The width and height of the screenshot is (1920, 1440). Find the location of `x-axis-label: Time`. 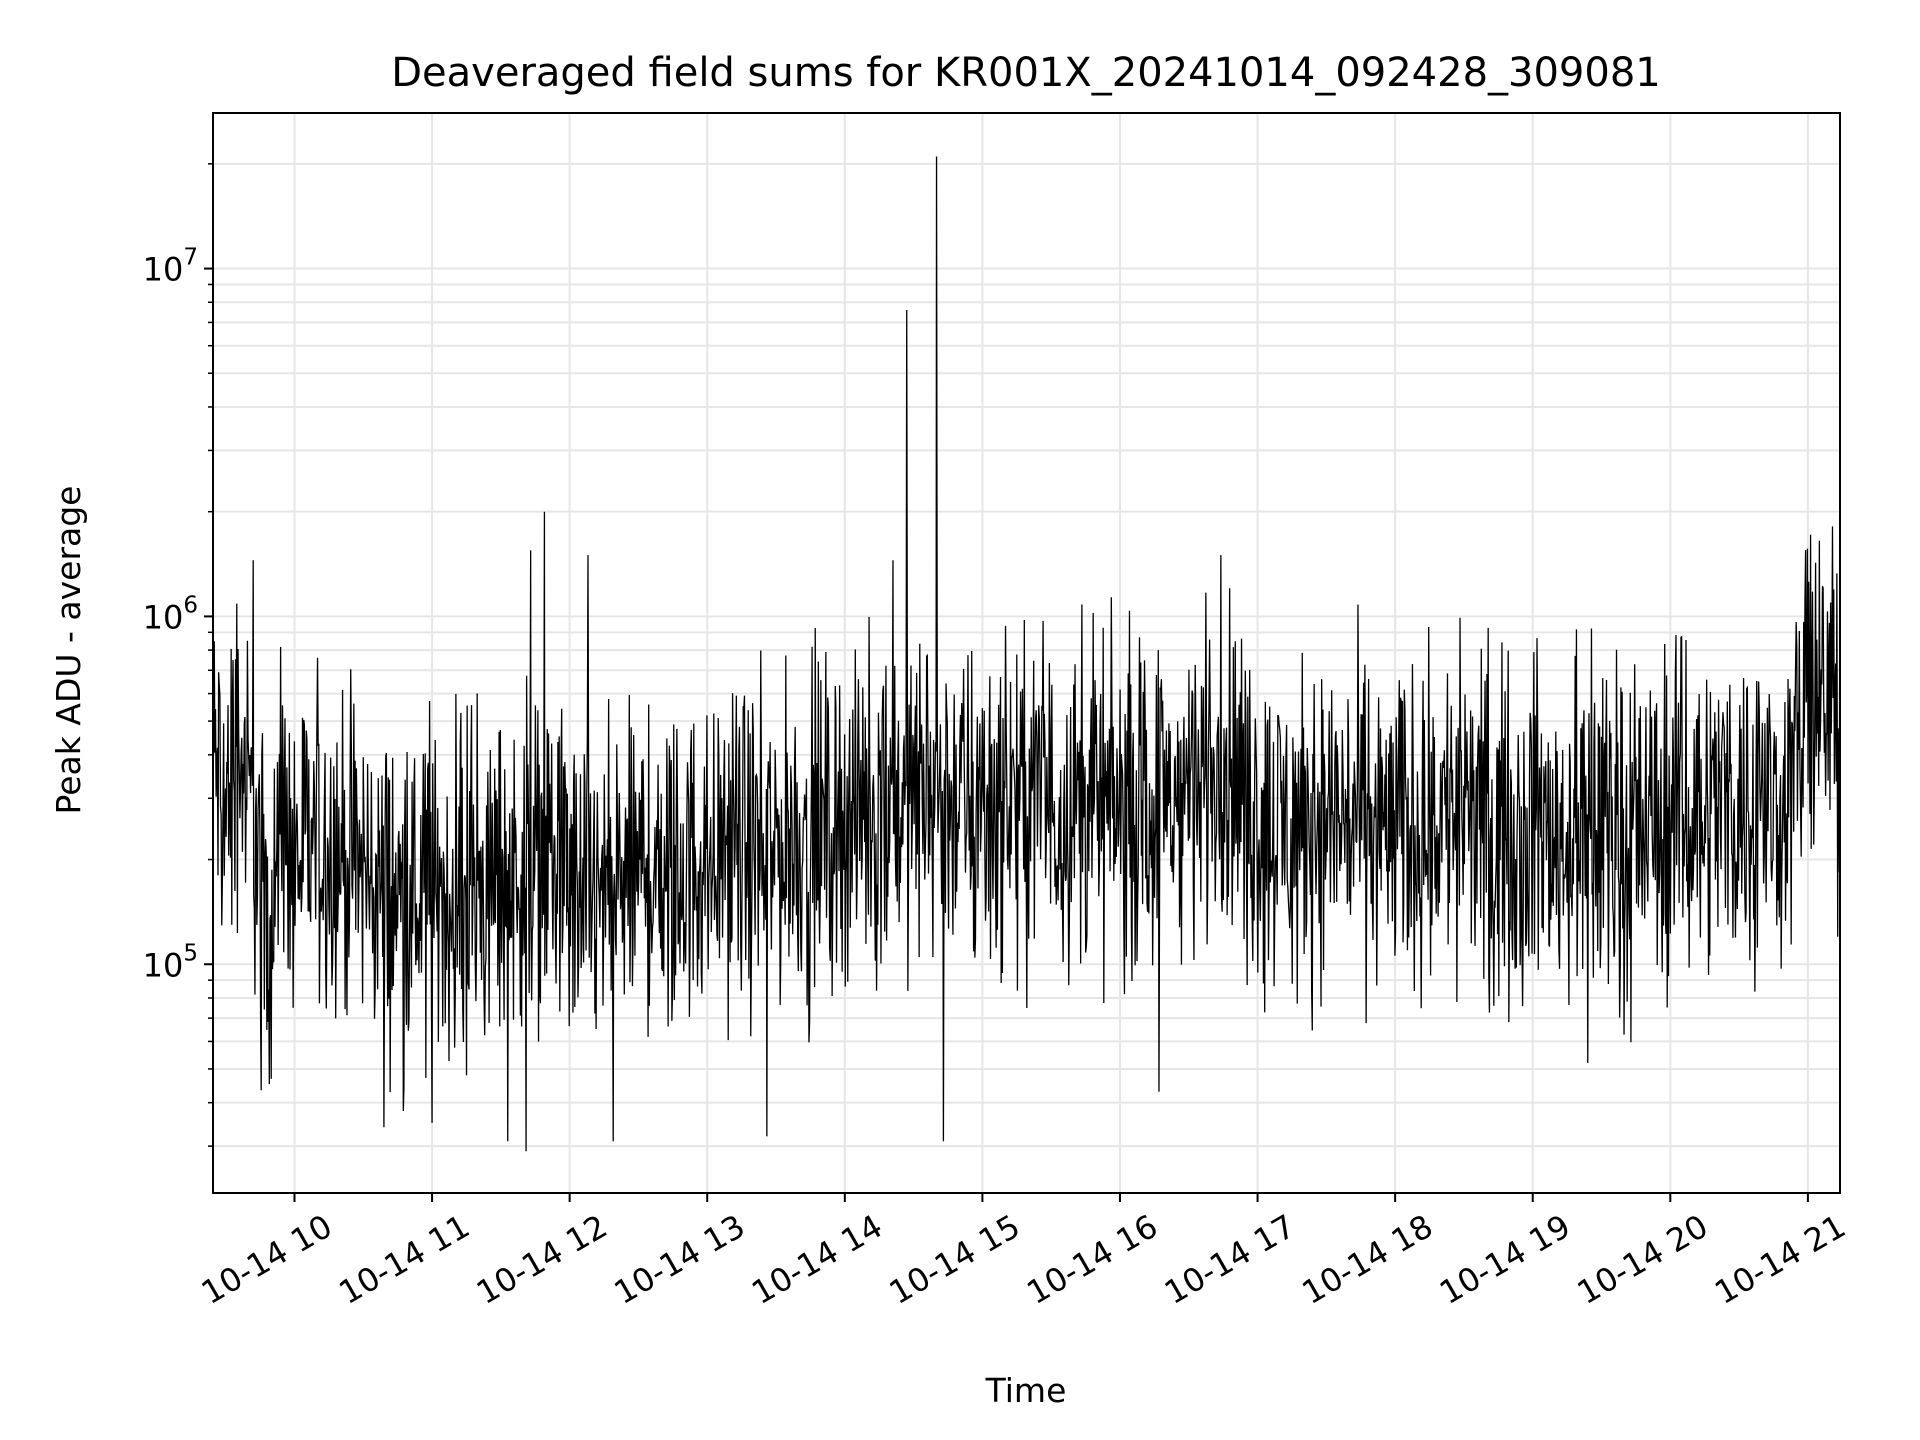

x-axis-label: Time is located at coordinates (1026, 1390).